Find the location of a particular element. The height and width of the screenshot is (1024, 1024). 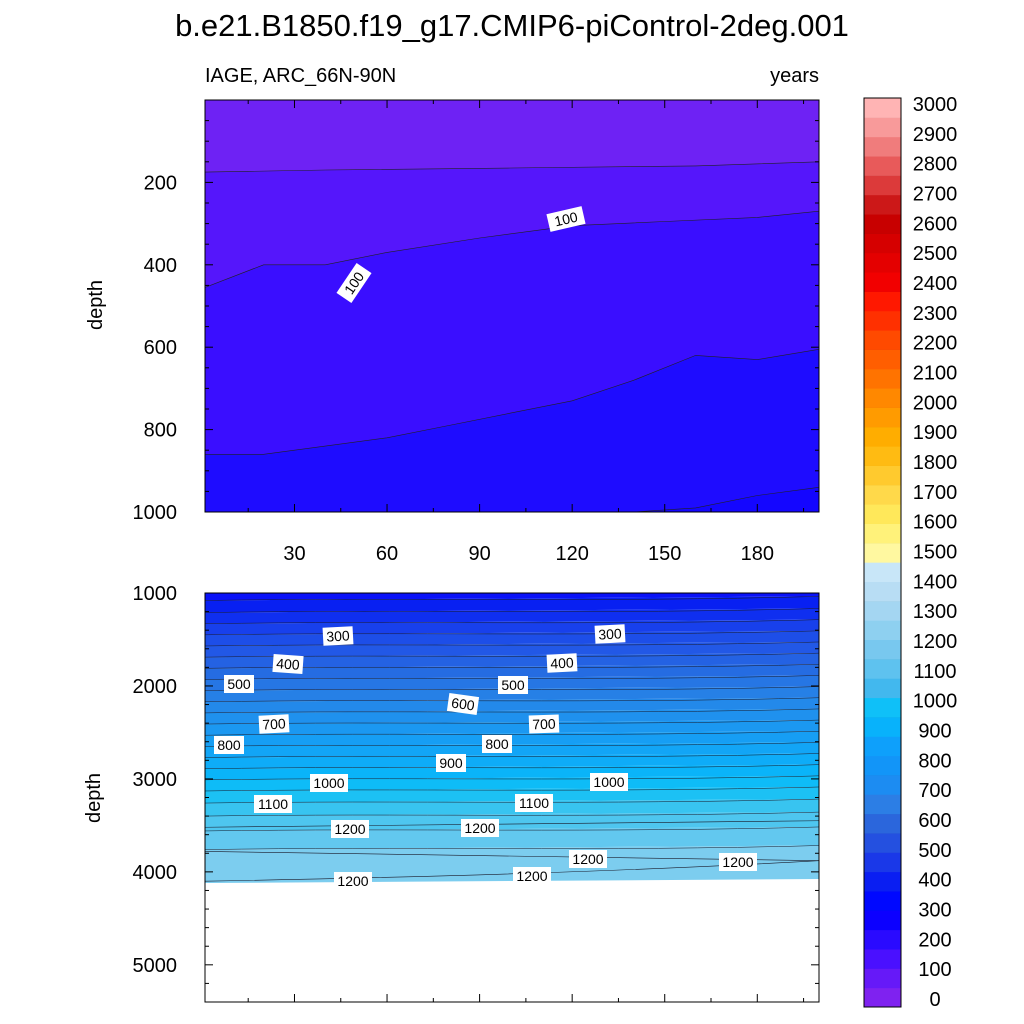

colorbar-level-label: 100 is located at coordinates (934, 970).